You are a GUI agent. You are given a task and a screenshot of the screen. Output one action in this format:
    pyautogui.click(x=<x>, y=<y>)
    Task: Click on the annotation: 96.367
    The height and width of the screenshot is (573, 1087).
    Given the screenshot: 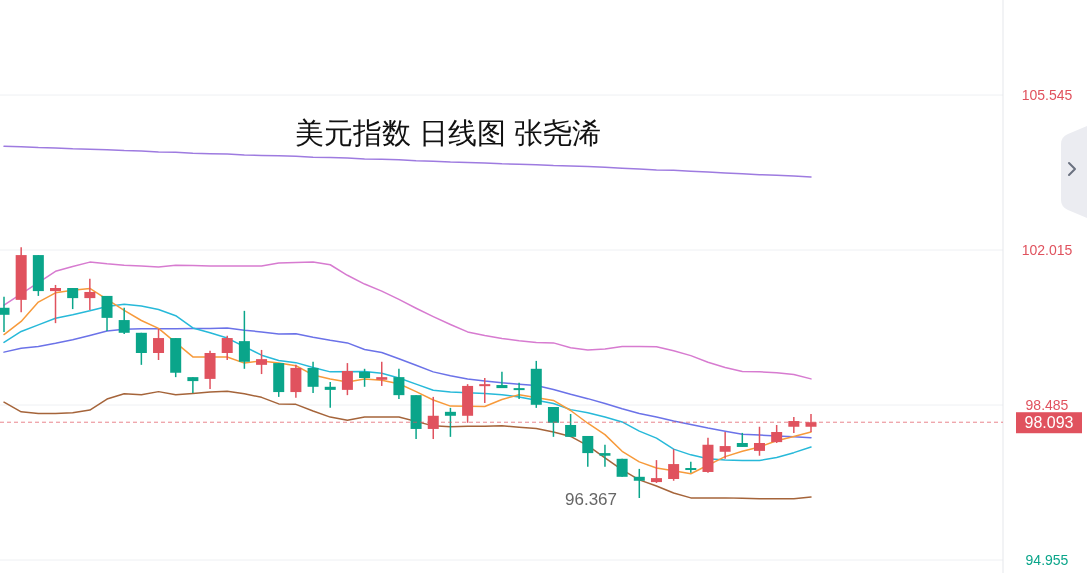 What is the action you would take?
    pyautogui.click(x=591, y=499)
    